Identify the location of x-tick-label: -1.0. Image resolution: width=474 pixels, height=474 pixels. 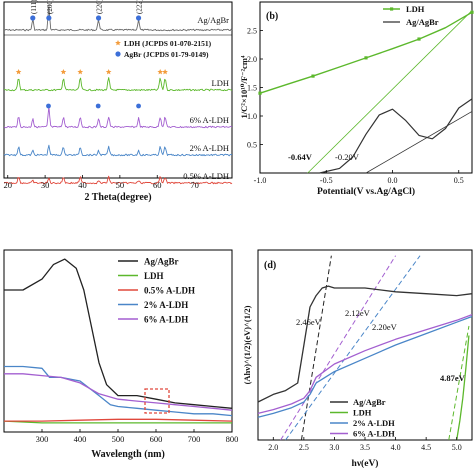
(260, 180).